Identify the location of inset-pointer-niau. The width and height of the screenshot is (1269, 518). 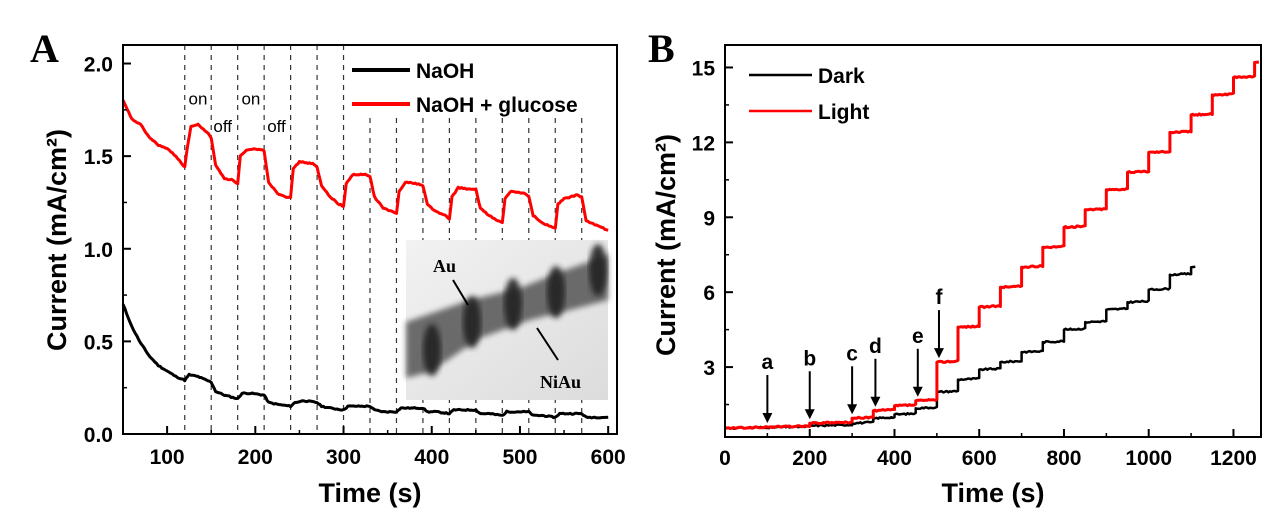
(547, 344).